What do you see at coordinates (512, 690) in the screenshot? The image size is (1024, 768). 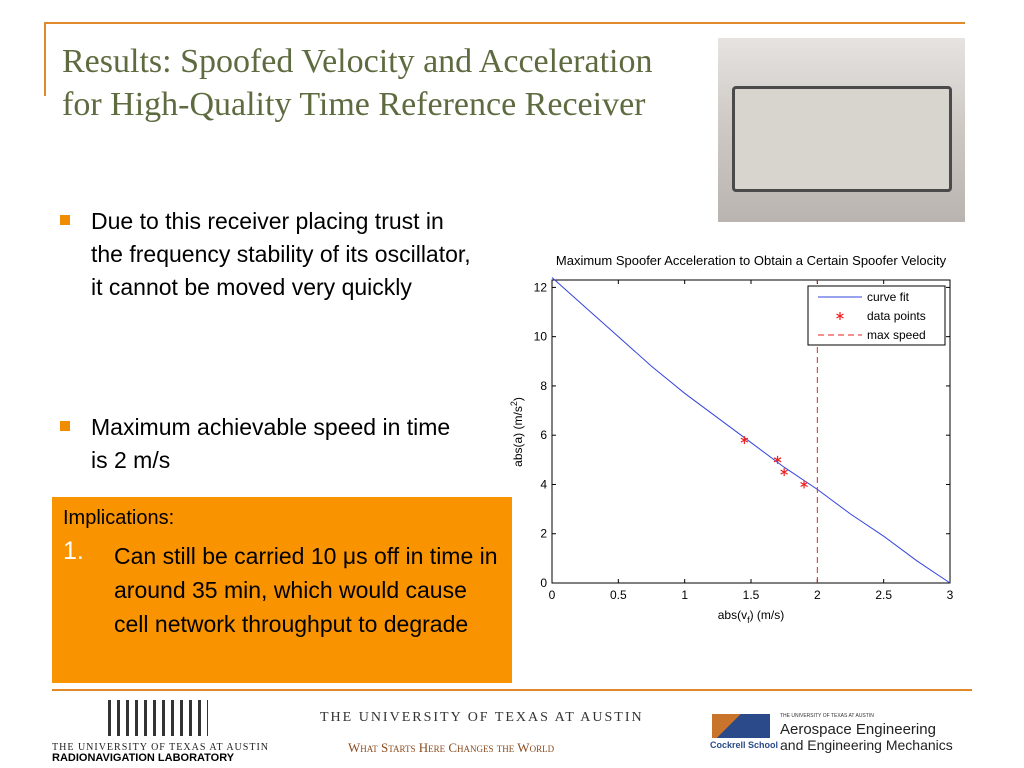 I see `bottom-rule` at bounding box center [512, 690].